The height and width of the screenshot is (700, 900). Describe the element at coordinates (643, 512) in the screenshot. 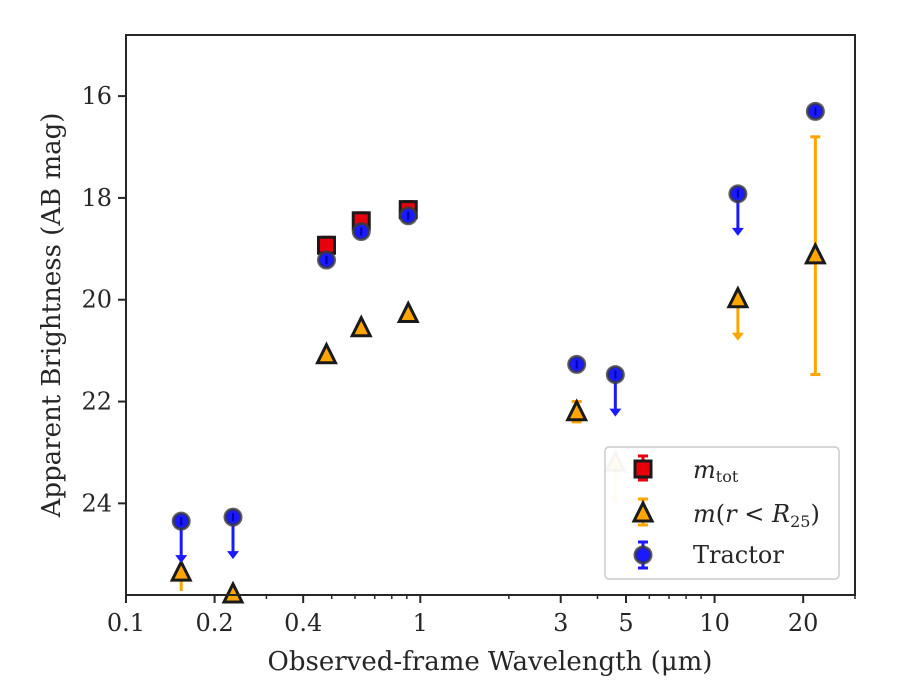

I see `legend-marker-m-r25` at that location.